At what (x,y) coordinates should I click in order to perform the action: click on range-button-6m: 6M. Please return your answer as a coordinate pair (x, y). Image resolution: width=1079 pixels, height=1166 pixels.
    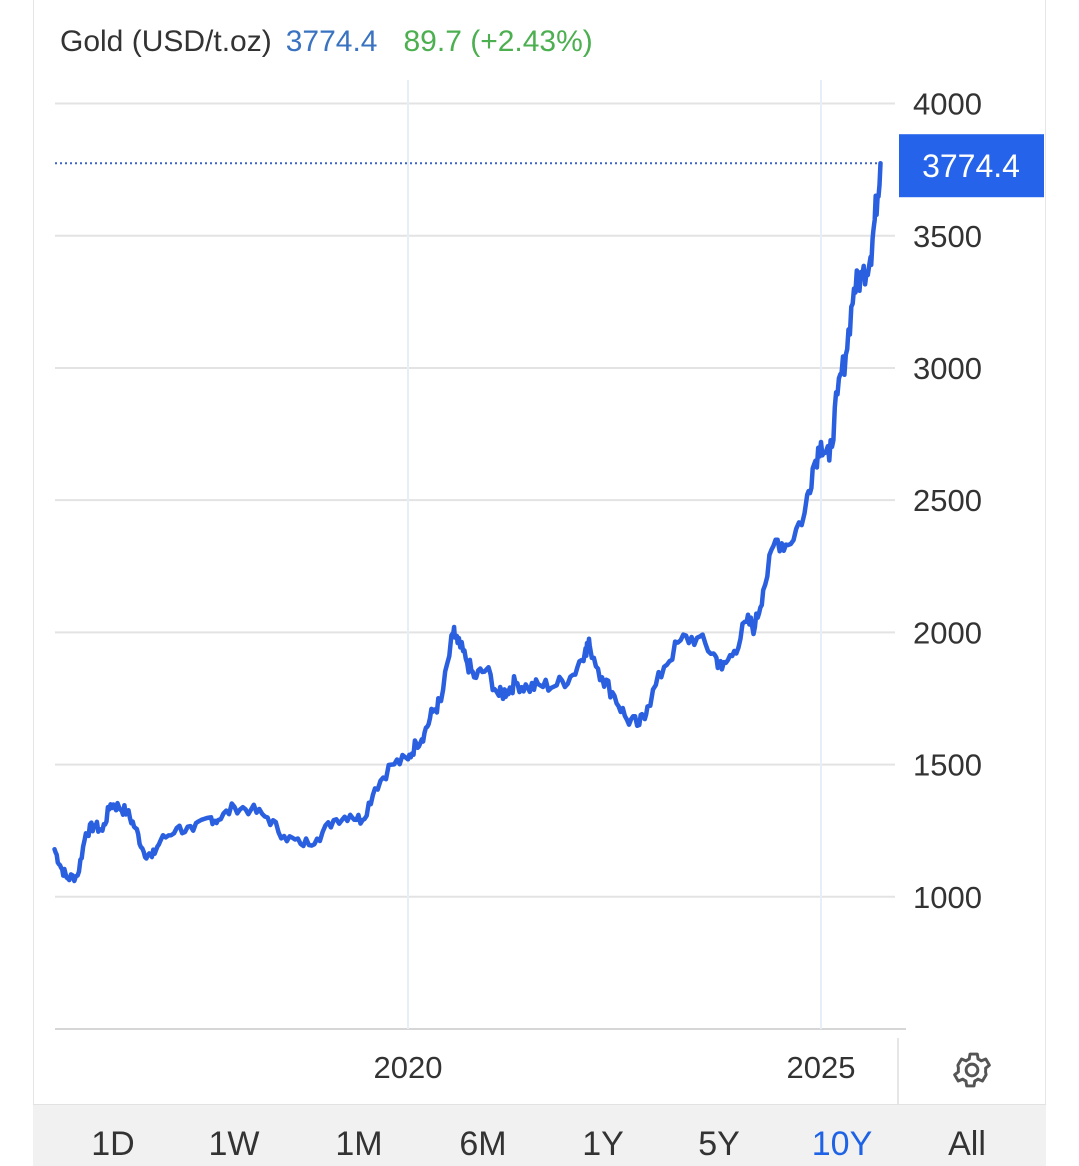
    Looking at the image, I should click on (483, 1144).